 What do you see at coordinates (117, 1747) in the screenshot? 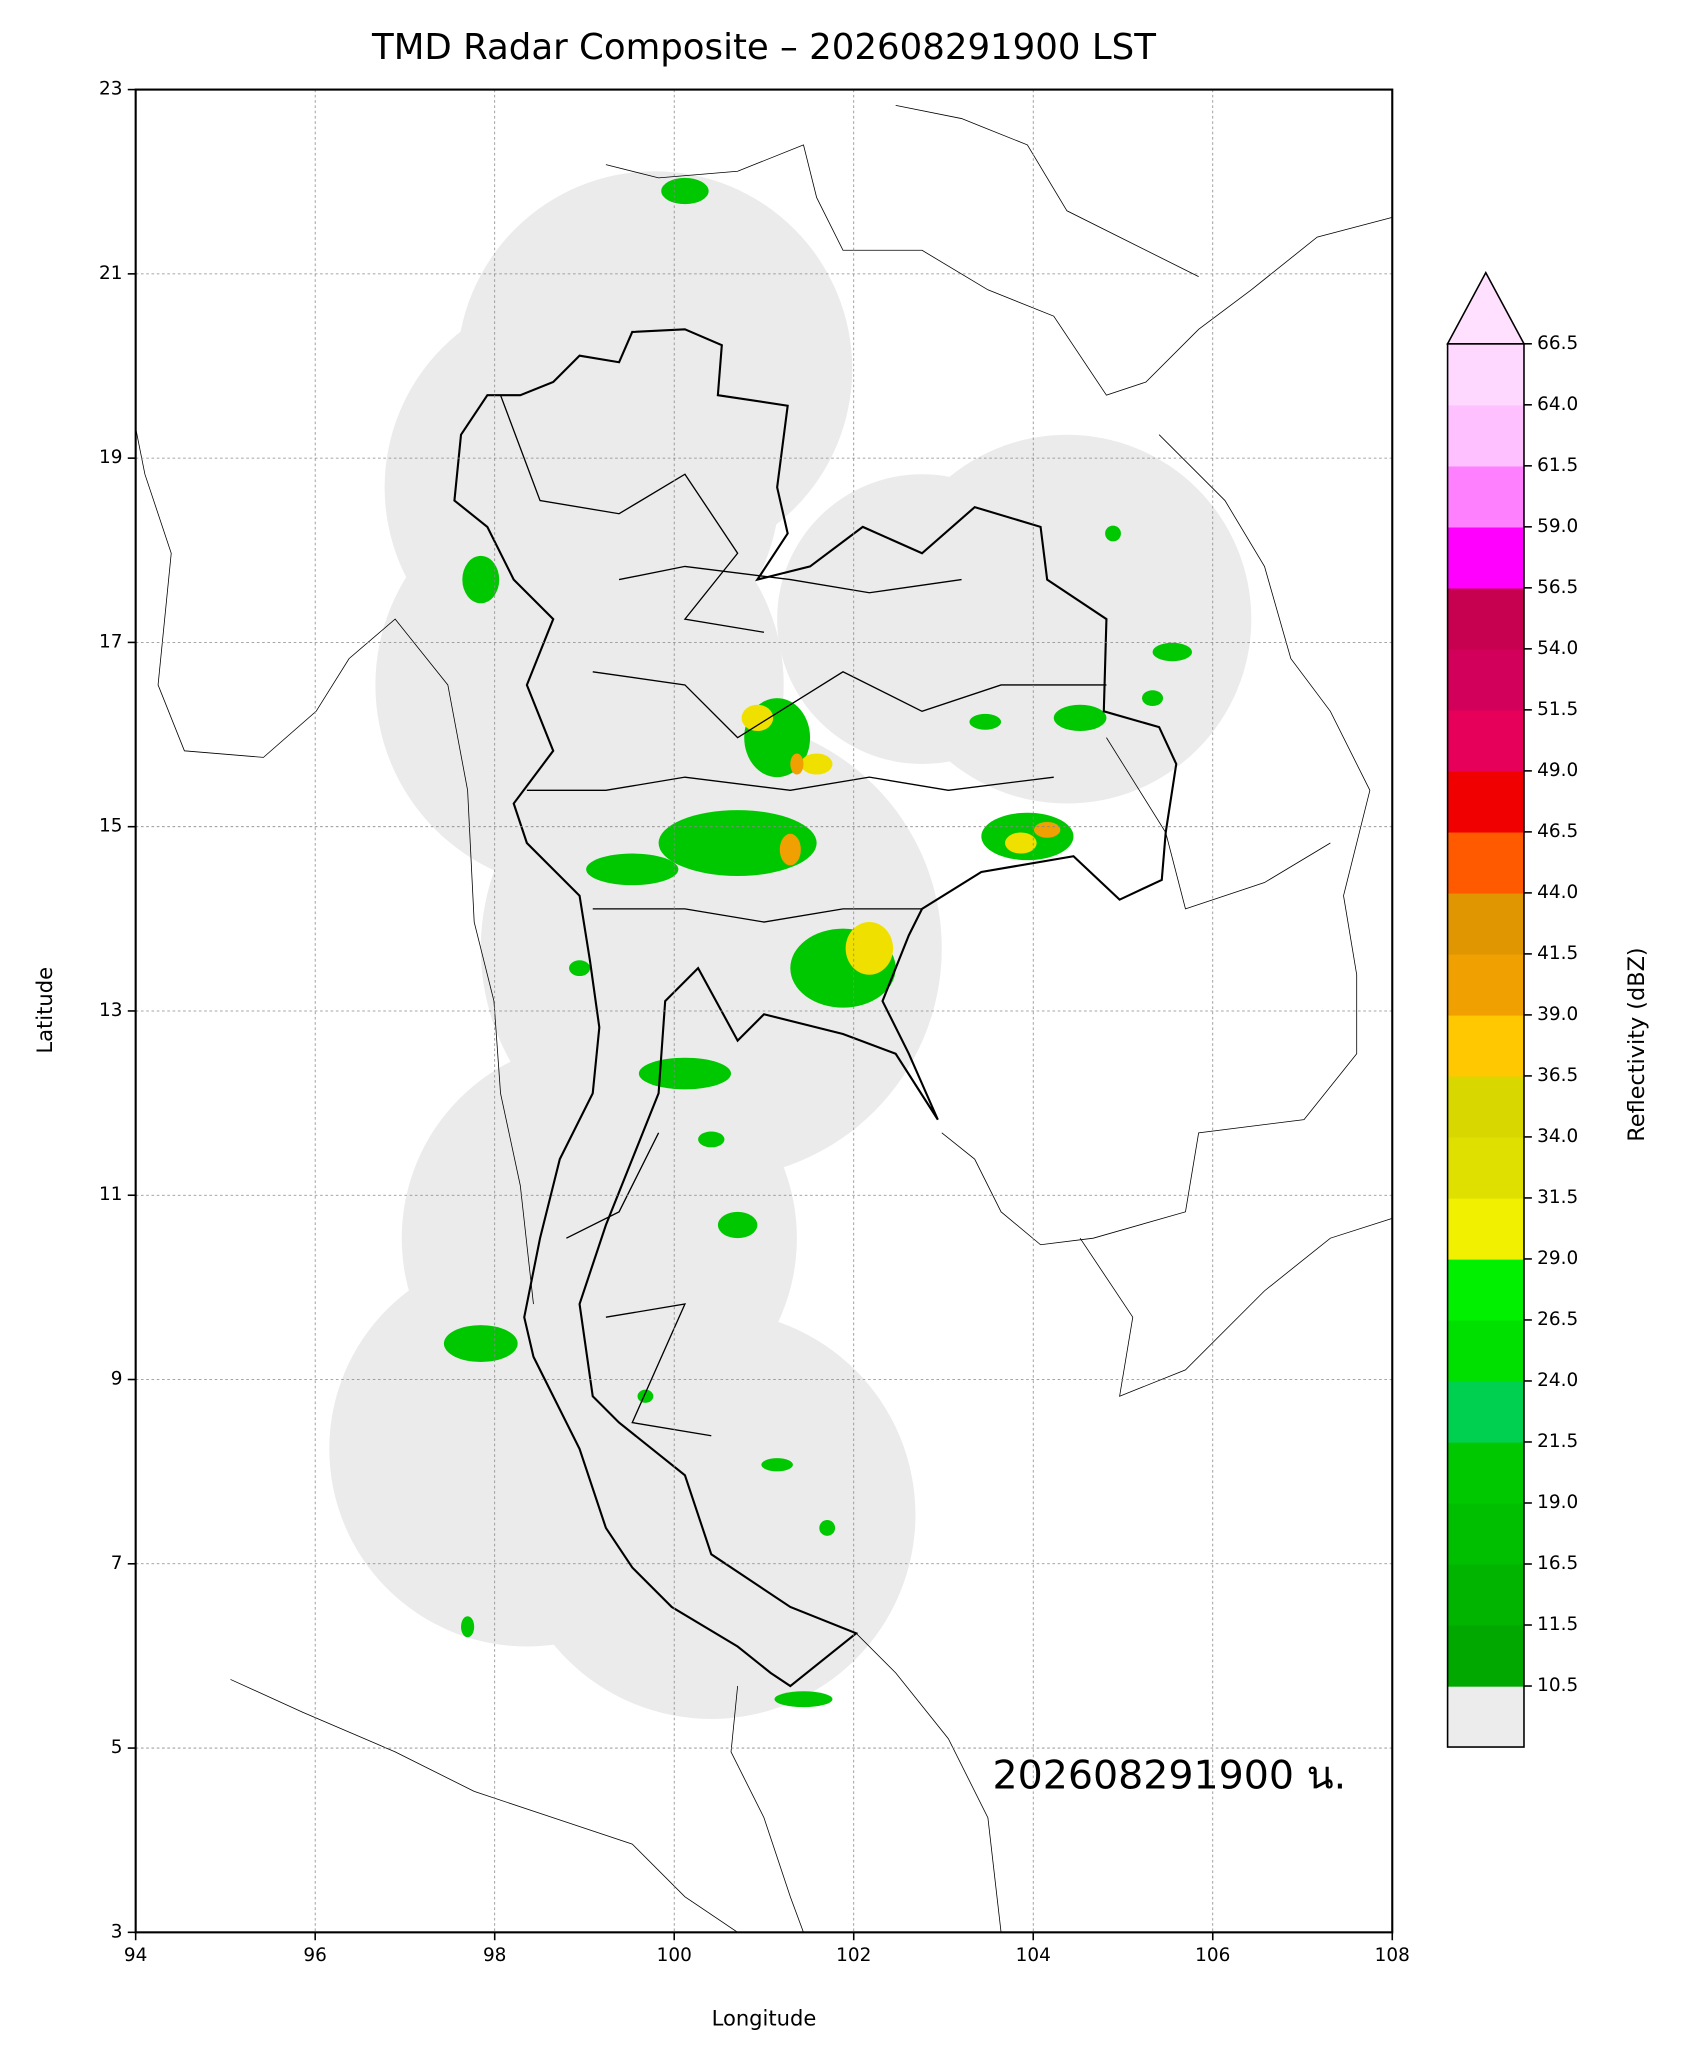
I see `y-tick-label: 5` at bounding box center [117, 1747].